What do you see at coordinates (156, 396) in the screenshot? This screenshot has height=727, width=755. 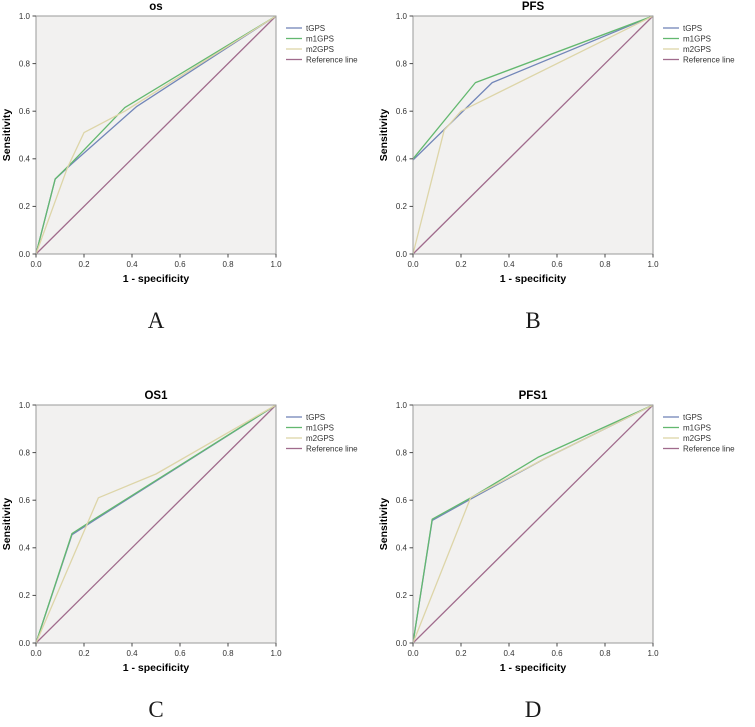 I see `chart-title: OS1` at bounding box center [156, 396].